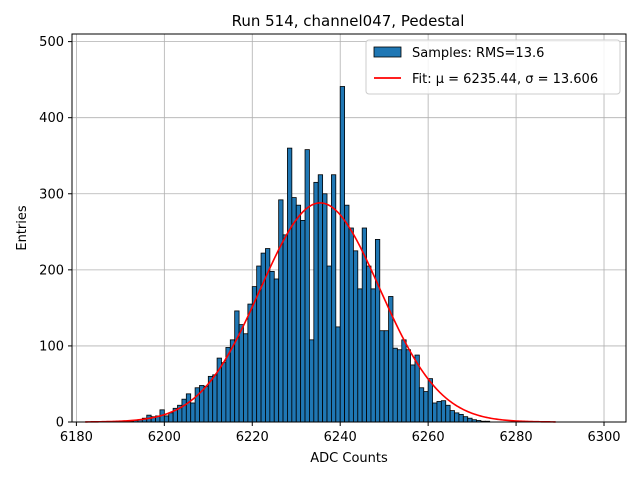 Image resolution: width=640 pixels, height=480 pixels. Describe the element at coordinates (76, 437) in the screenshot. I see `x-tick-label: 6180` at that location.